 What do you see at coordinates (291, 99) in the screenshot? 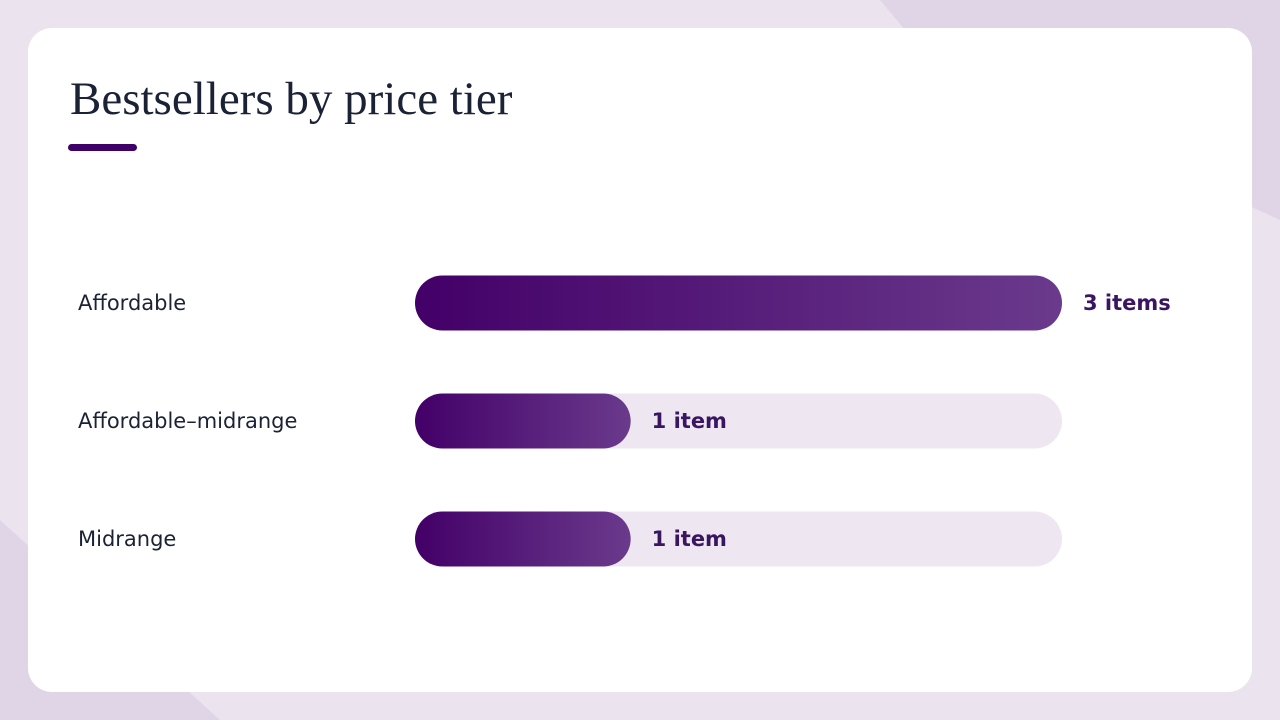
I see `chart-title: Bestsellers by price tier` at bounding box center [291, 99].